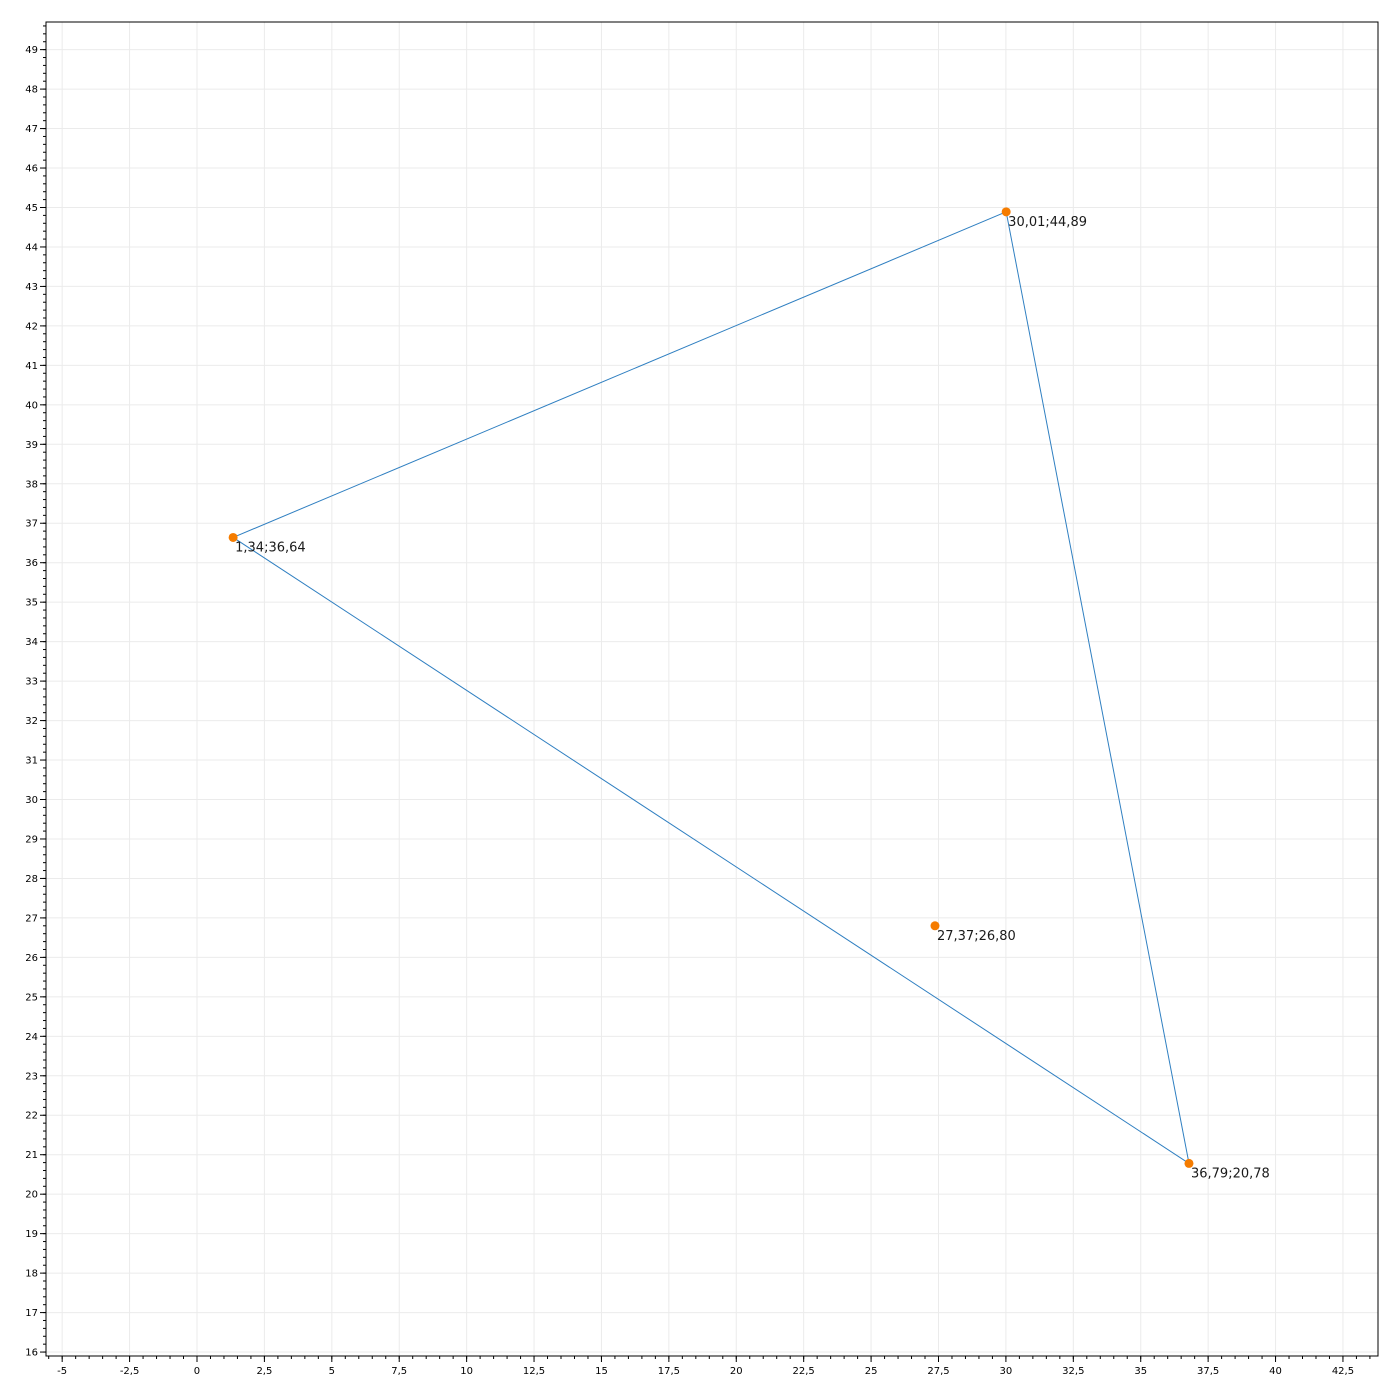 This screenshot has height=1400, width=1400. I want to click on y-tick-label: 34, so click(31, 642).